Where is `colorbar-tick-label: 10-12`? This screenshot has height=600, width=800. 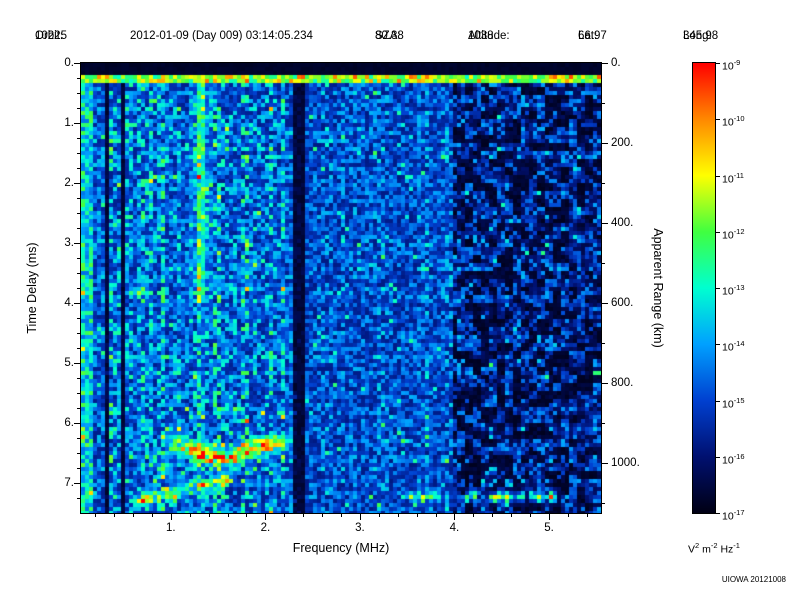
colorbar-tick-label: 10-12 is located at coordinates (733, 234).